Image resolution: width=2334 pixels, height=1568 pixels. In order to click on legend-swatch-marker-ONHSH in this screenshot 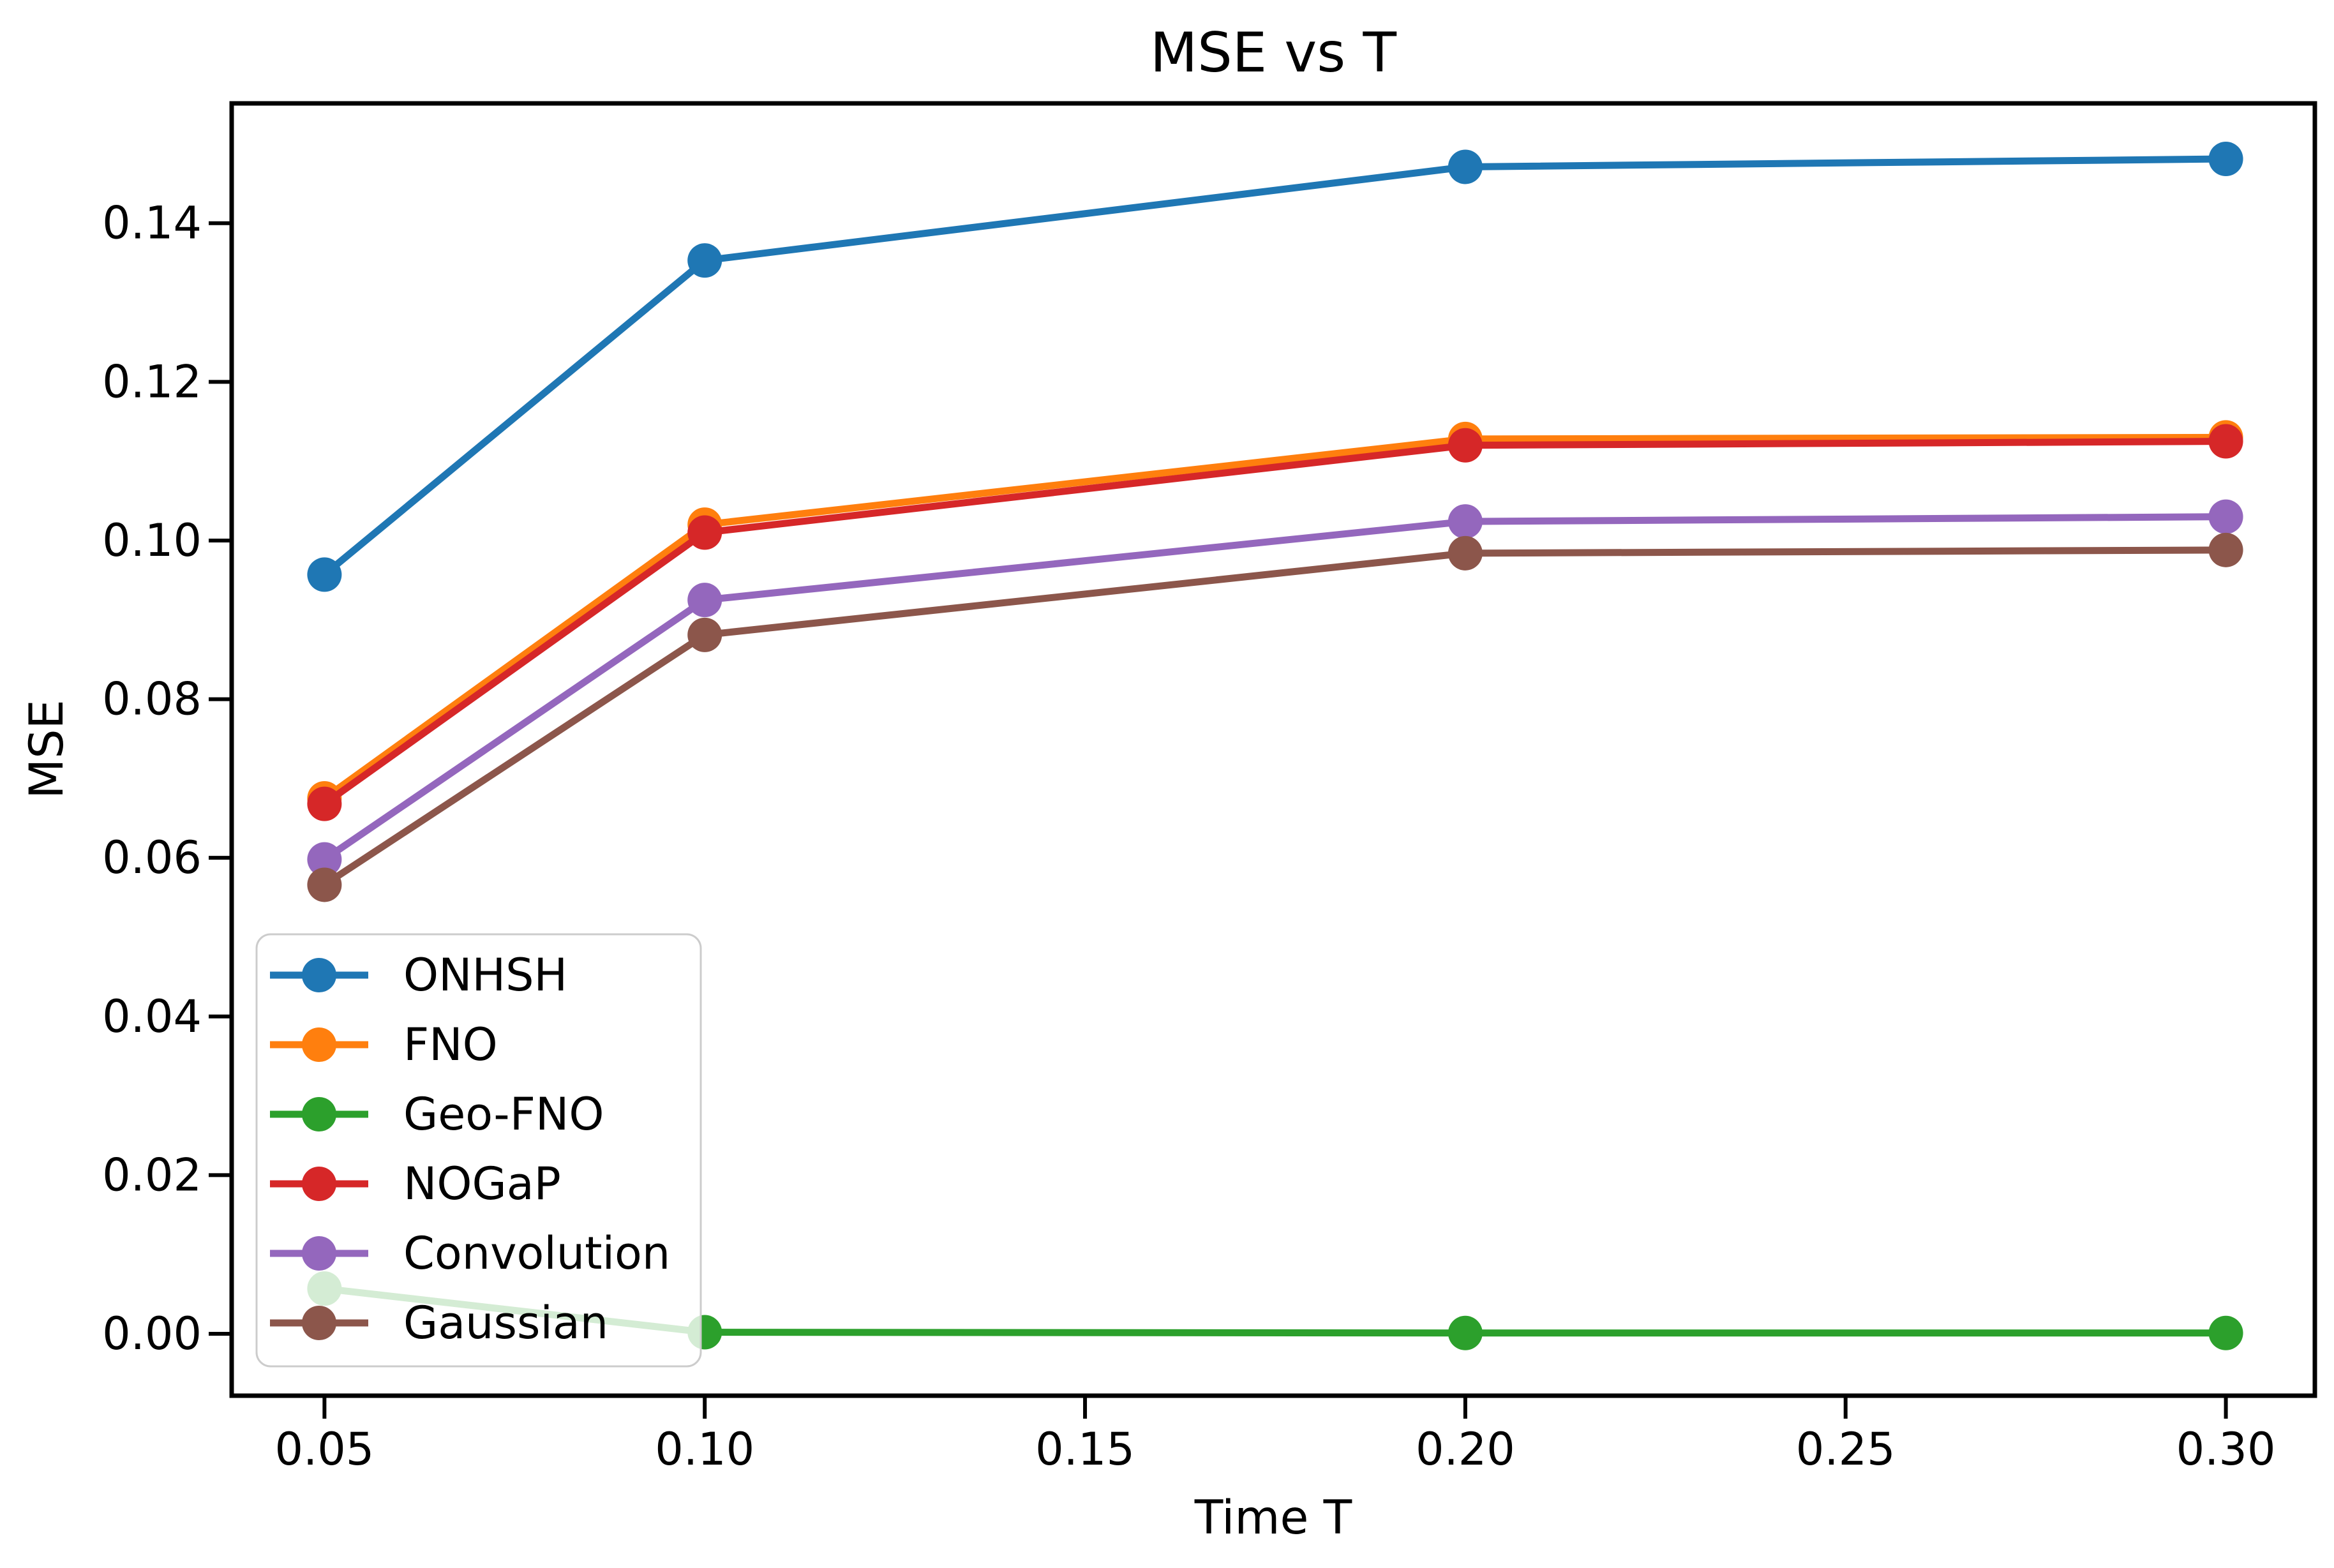, I will do `click(319, 975)`.